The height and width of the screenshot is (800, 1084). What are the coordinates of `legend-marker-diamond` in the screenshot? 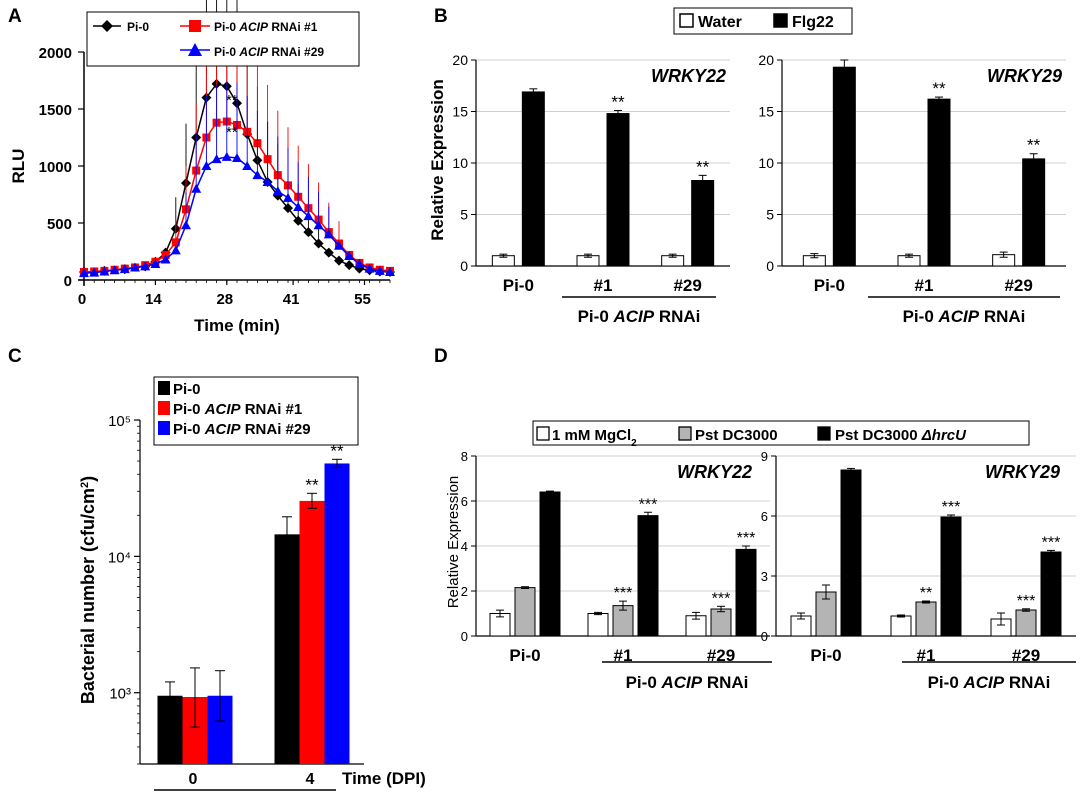 It's located at (107, 26).